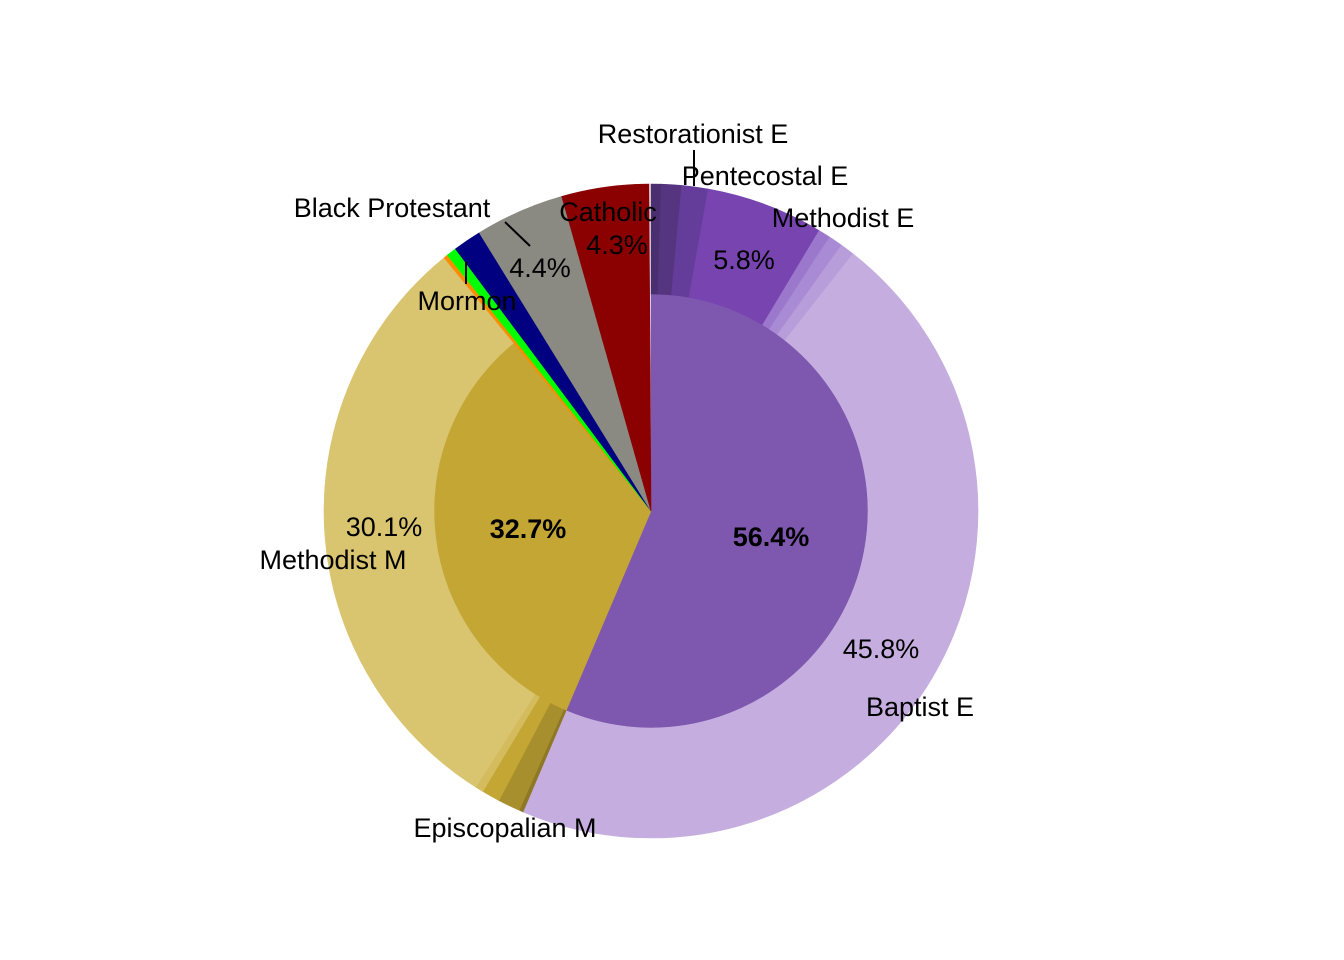  Describe the element at coordinates (771, 537) in the screenshot. I see `pct-evangelical: 56.4%` at that location.